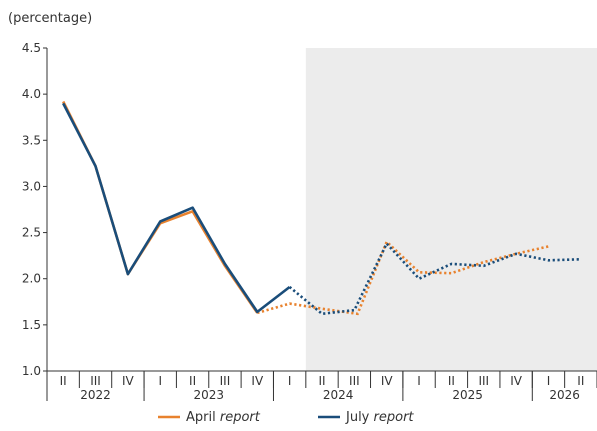 This screenshot has width=597, height=431. What do you see at coordinates (359, 417) in the screenshot?
I see `legend-series-name: July` at bounding box center [359, 417].